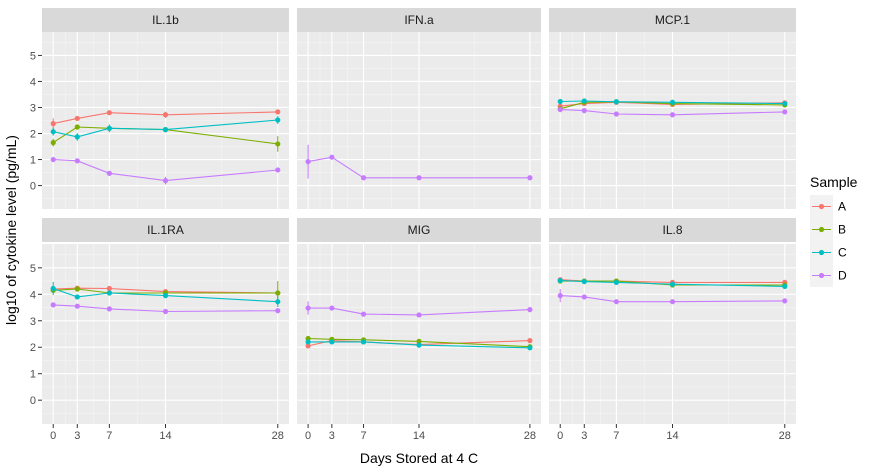 The height and width of the screenshot is (473, 887). Describe the element at coordinates (159, 108) in the screenshot. I see `panel-il-1b: IL.1b 0 1 2 3 4 5` at that location.